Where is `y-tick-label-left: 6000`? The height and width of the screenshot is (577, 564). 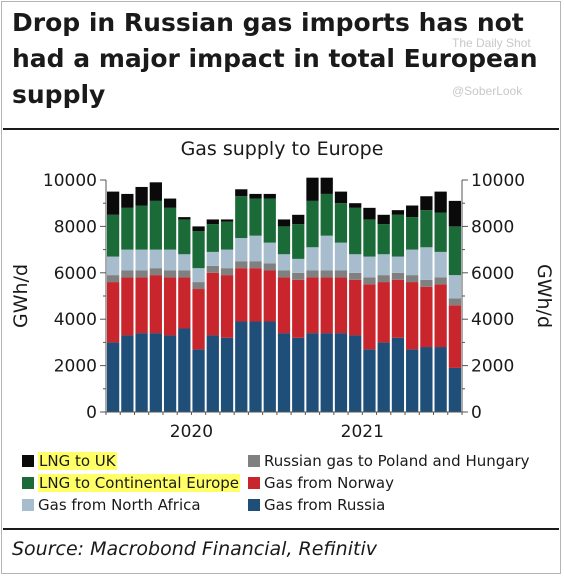 y-tick-label-left: 6000 is located at coordinates (75, 274).